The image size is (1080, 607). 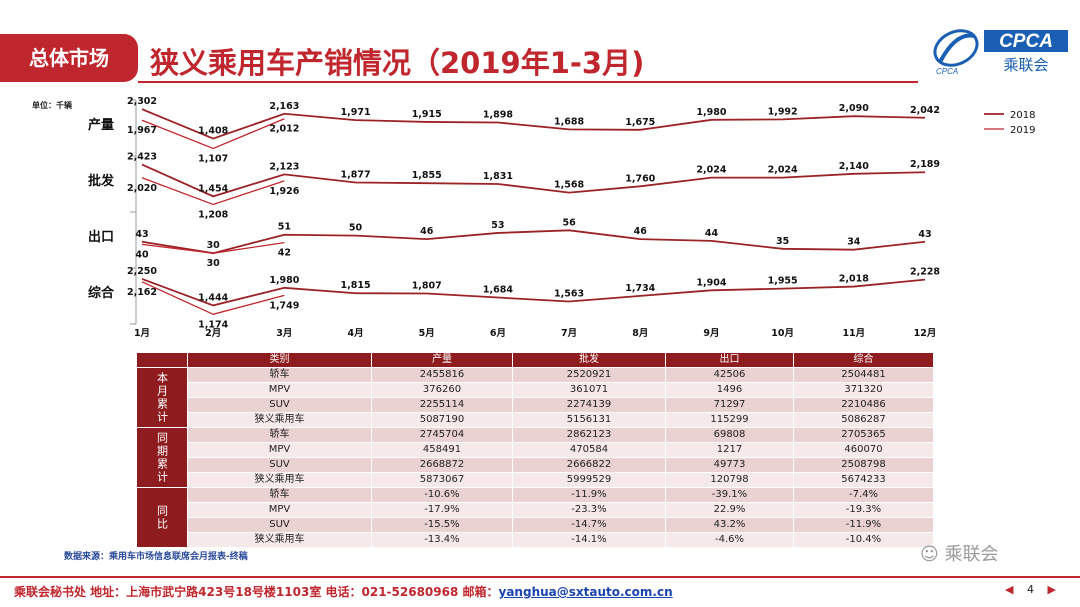 I want to click on table-cell: 5086287, so click(x=863, y=420).